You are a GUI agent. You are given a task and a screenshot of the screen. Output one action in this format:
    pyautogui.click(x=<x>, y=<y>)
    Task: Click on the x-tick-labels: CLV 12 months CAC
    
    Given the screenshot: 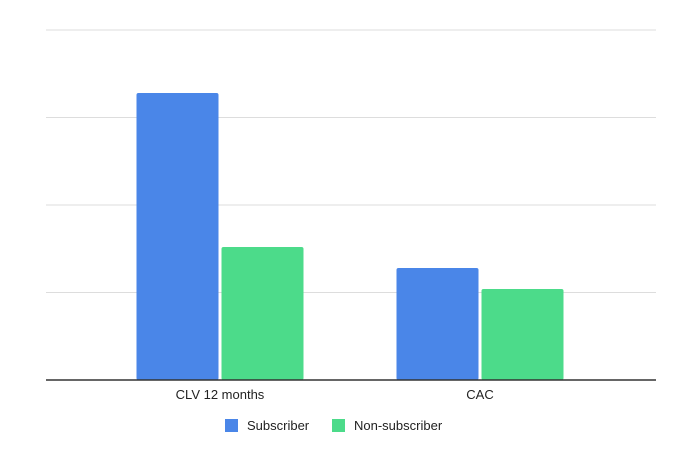 What is the action you would take?
    pyautogui.click(x=335, y=394)
    